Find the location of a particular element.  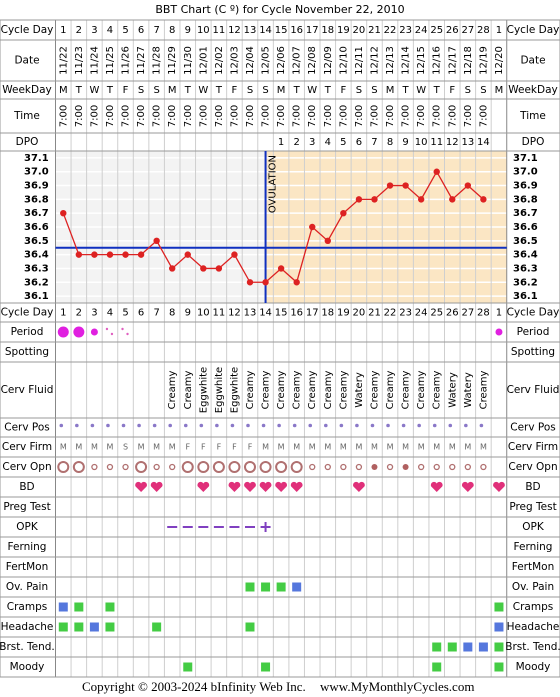

cerv-fluid: Eggwhite is located at coordinates (234, 390).